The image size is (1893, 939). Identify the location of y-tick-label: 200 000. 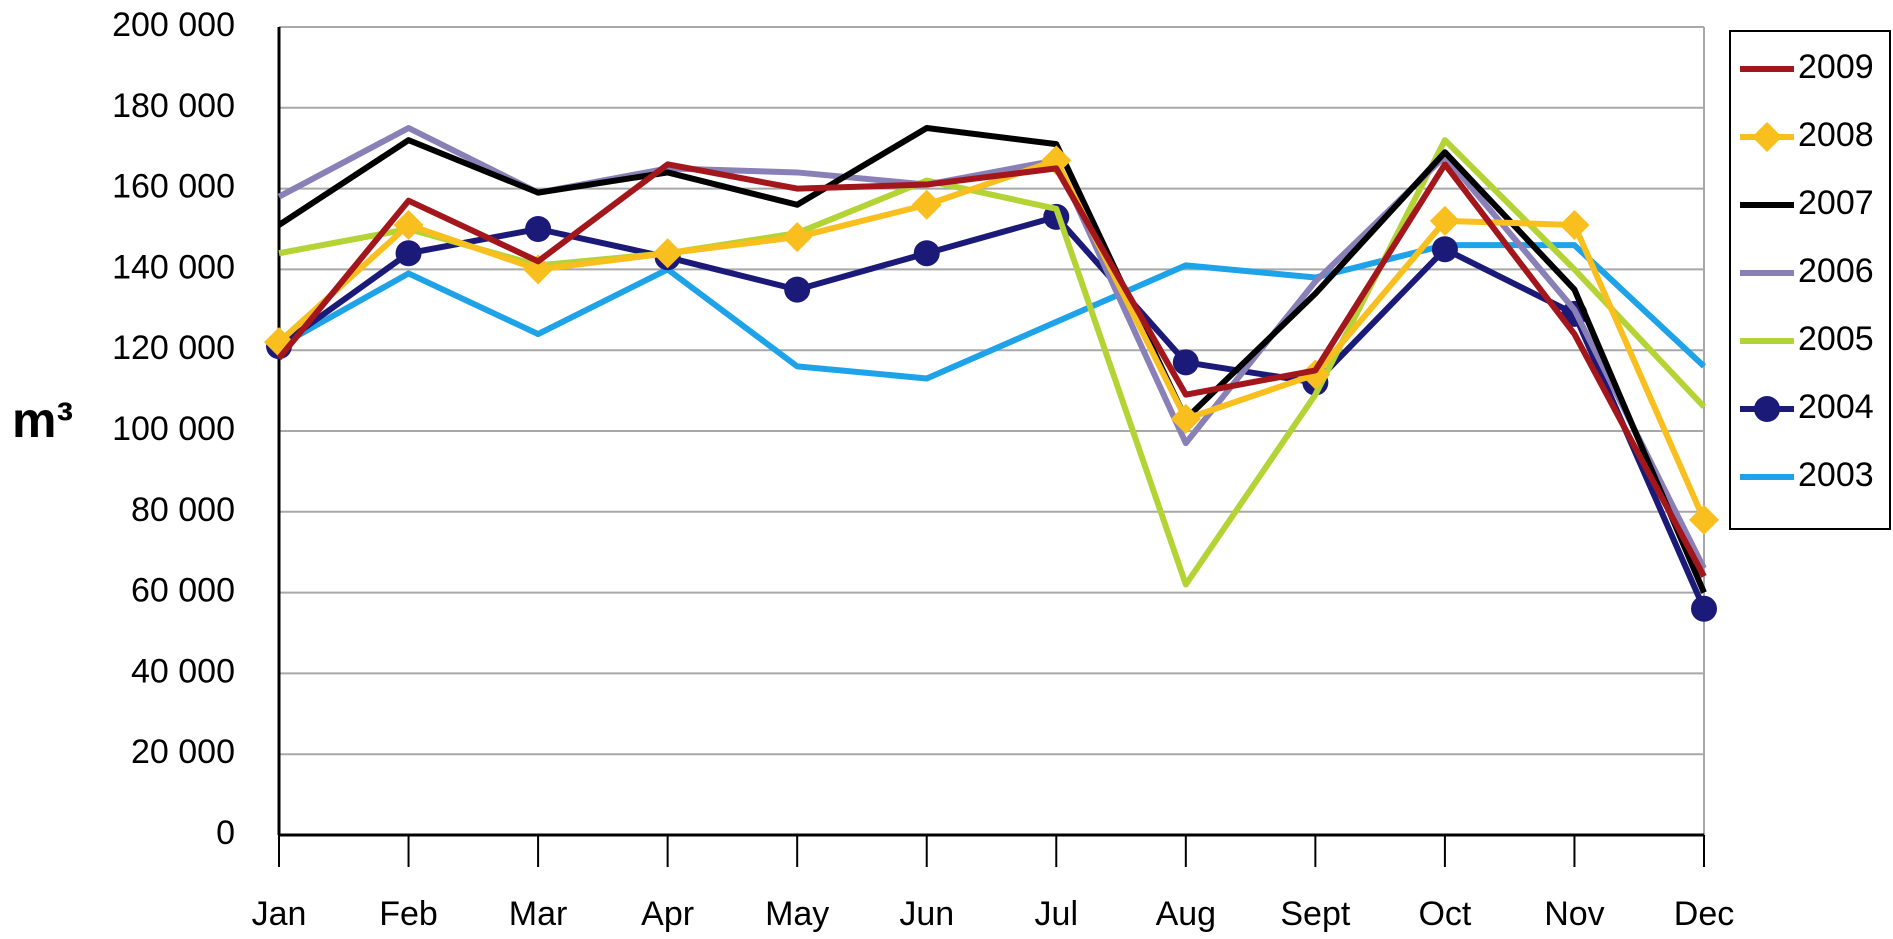
(173, 25).